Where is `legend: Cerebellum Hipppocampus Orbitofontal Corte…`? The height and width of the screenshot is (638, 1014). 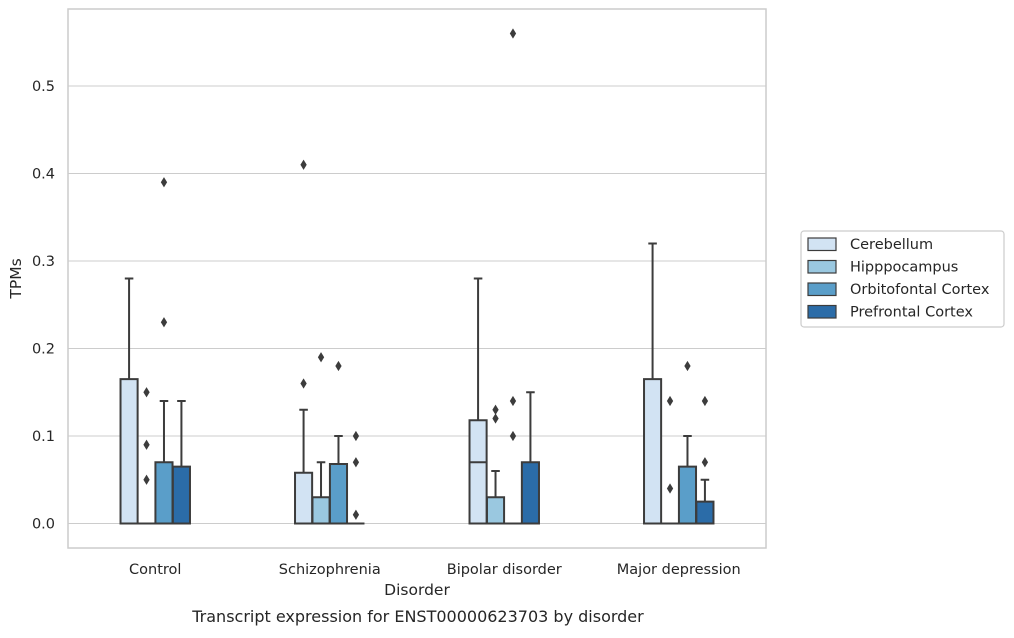
legend: Cerebellum Hipppocampus Orbitofontal Corte… is located at coordinates (902, 279).